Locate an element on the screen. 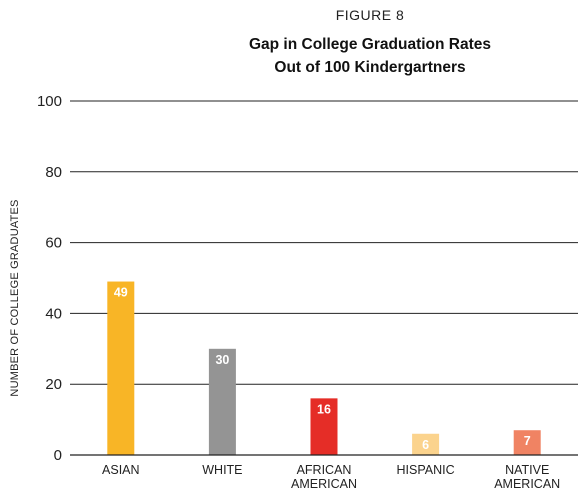 The width and height of the screenshot is (578, 494). chart-subtitle: Out of 100 Kindergartners is located at coordinates (370, 67).